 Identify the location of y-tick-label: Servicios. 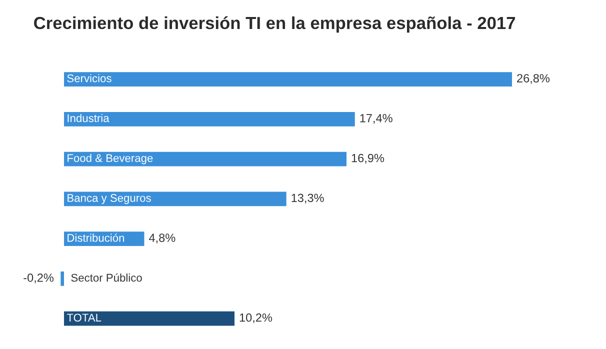
(89, 78).